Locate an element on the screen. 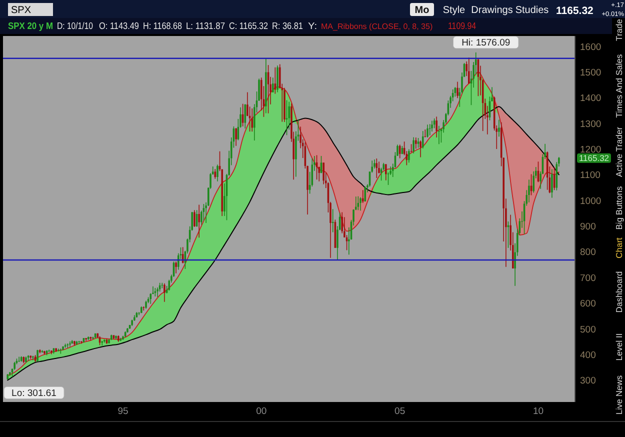  text: Dashboard is located at coordinates (619, 291).